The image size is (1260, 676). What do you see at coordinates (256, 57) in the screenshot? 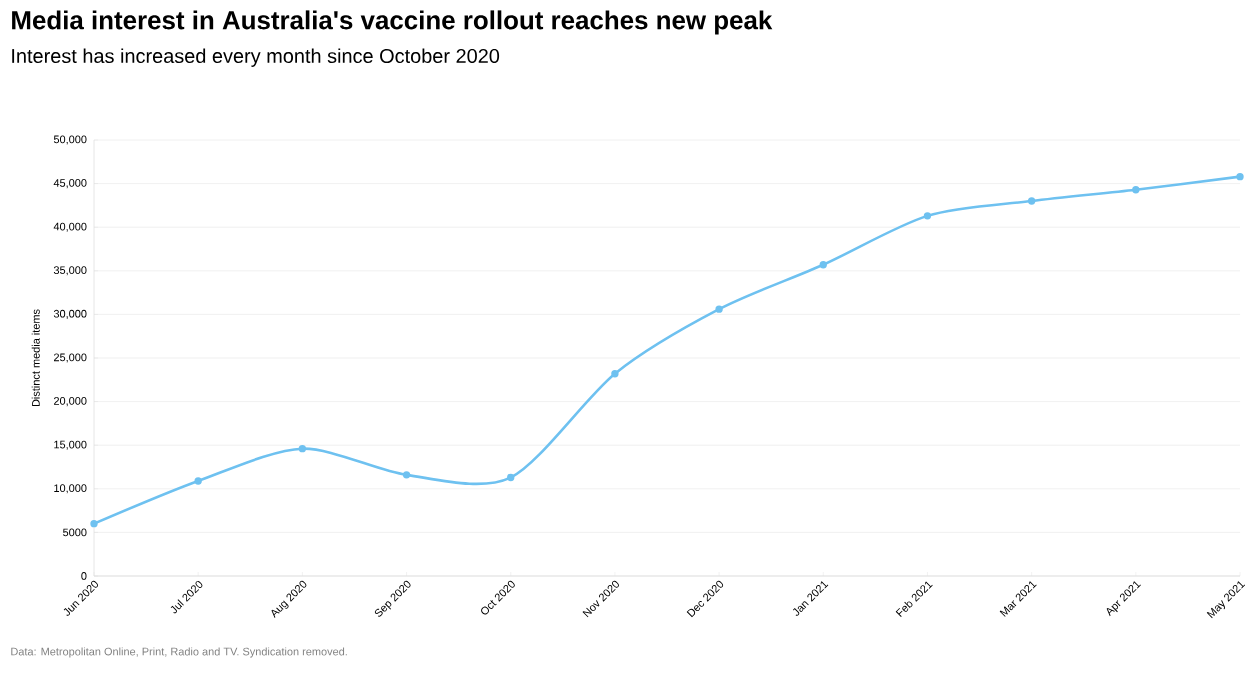
I see `chart-subtitle: Interest has increased every month since October 2020` at bounding box center [256, 57].